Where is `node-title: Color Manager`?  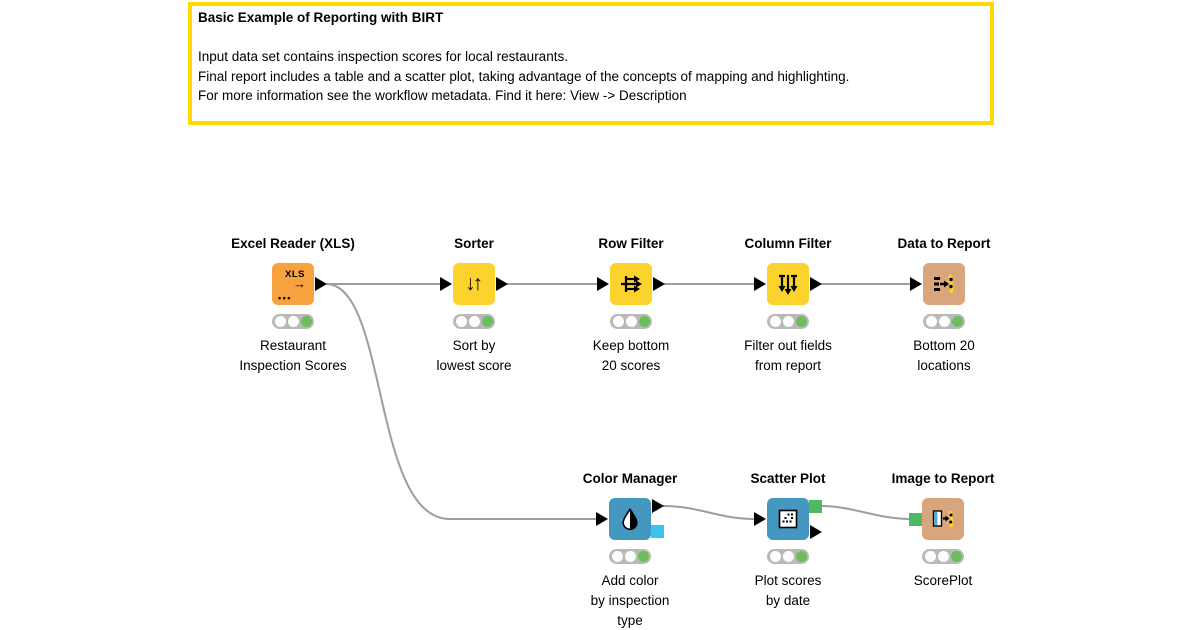 node-title: Color Manager is located at coordinates (630, 478).